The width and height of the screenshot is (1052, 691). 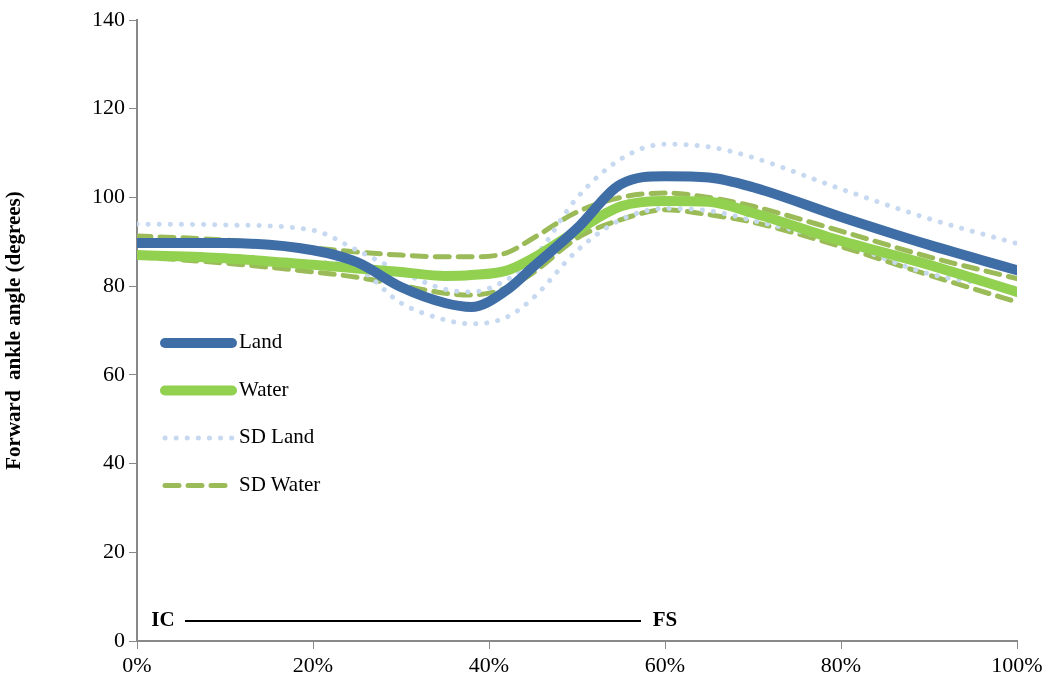 I want to click on annotation: FS, so click(x=665, y=619).